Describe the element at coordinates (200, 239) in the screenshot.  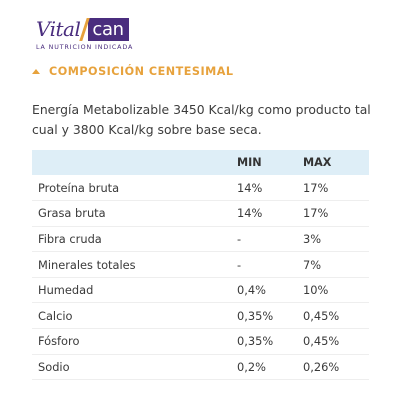
I see `table-row: Fibra cruda - 3%` at that location.